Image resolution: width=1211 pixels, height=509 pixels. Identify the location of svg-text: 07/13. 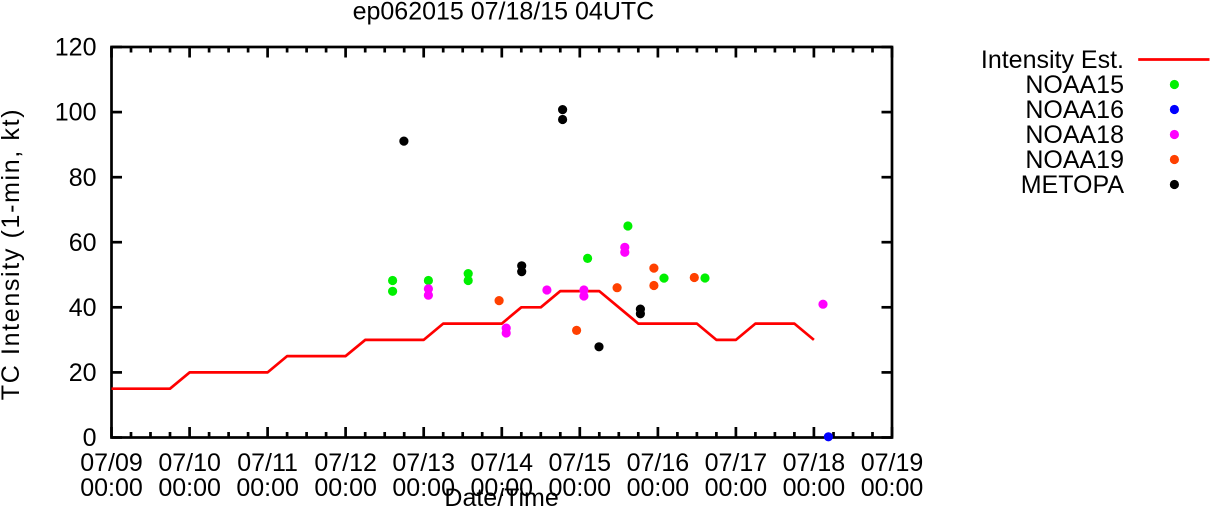
(423, 463).